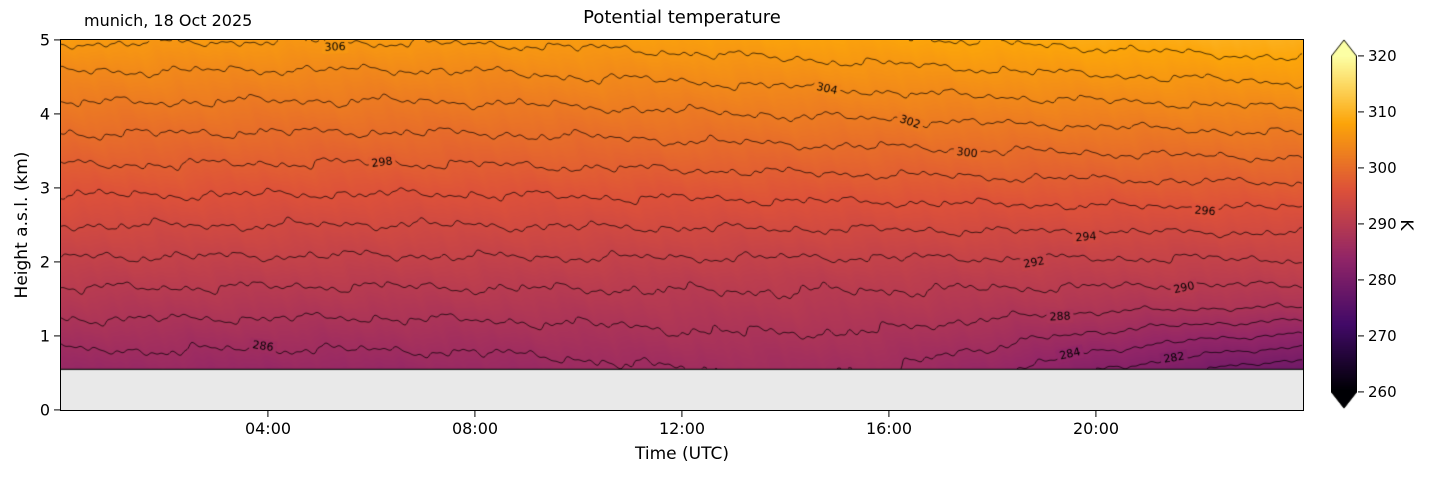 The width and height of the screenshot is (1429, 478). Describe the element at coordinates (44, 40) in the screenshot. I see `y-tick-label: 5` at that location.